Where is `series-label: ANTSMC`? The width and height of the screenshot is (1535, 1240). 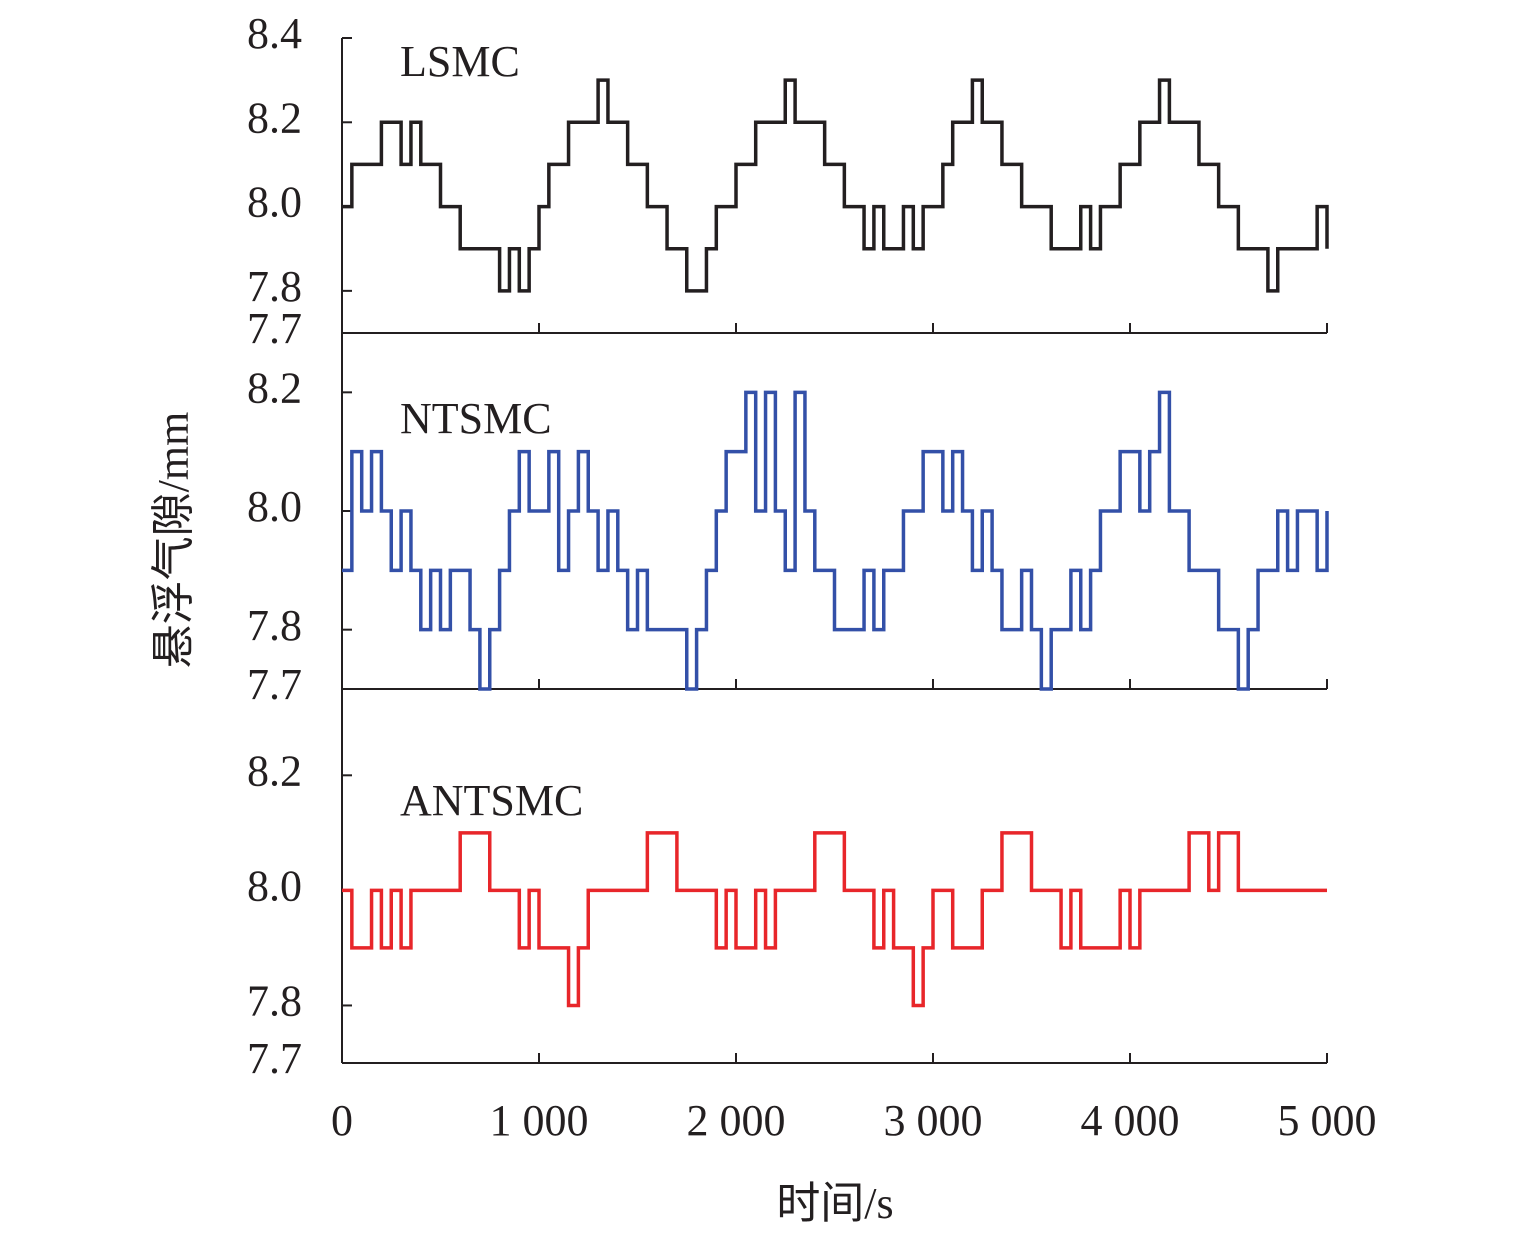
series-label: ANTSMC is located at coordinates (491, 800).